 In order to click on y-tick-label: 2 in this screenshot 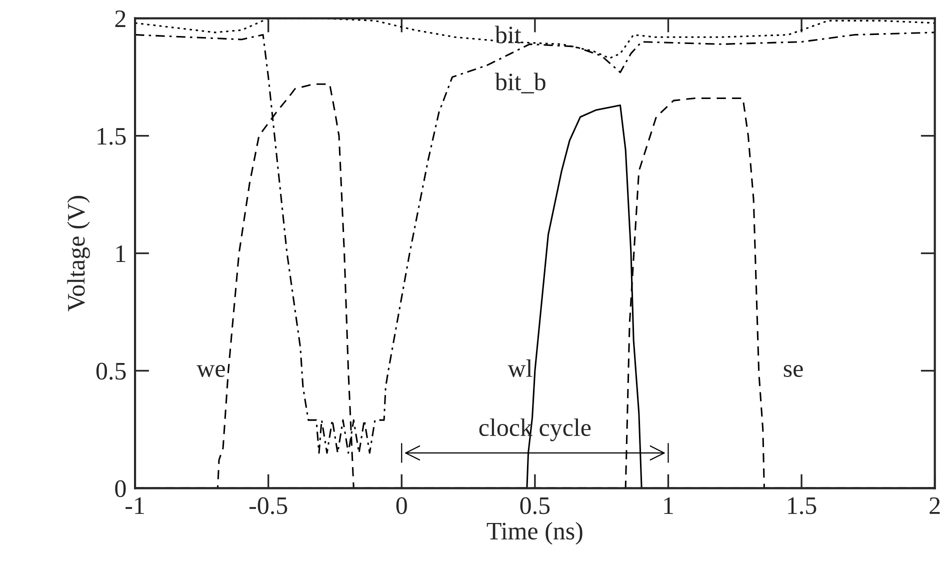, I will do `click(120, 19)`.